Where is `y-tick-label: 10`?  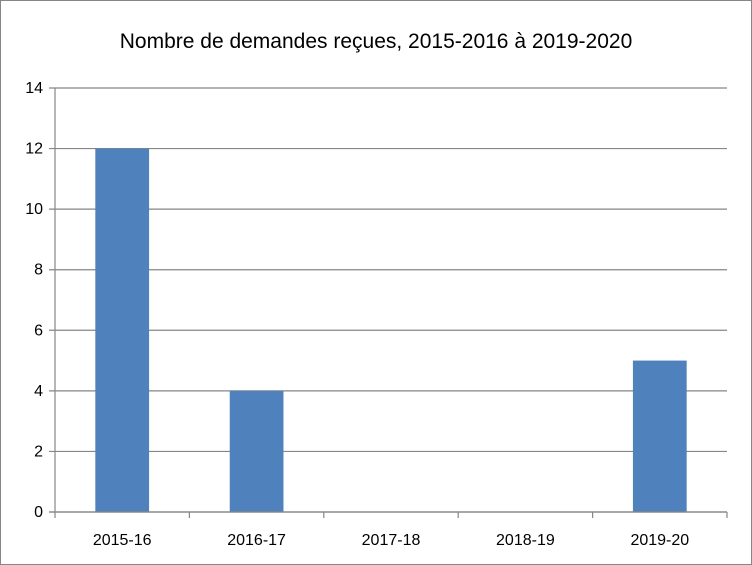 y-tick-label: 10 is located at coordinates (34, 209).